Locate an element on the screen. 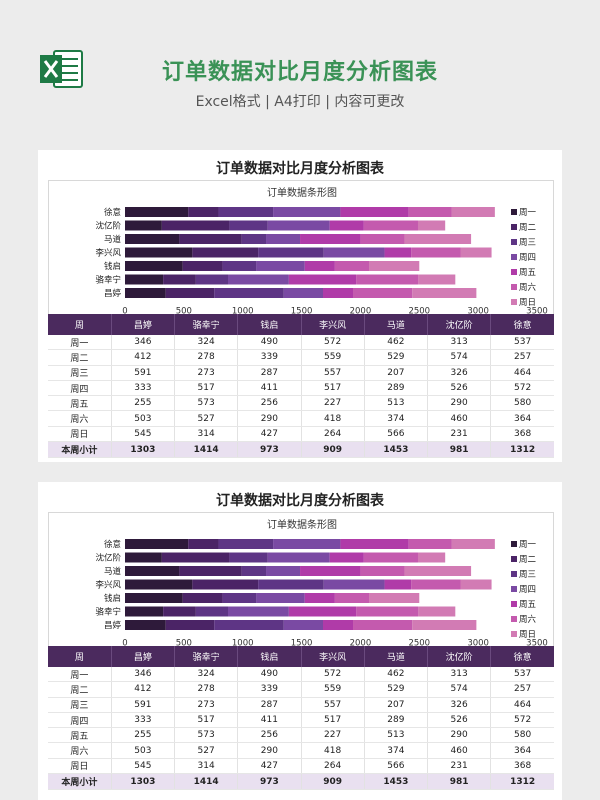 This screenshot has height=800, width=600. table-row: 周二 412 278 339 559 529 574 257 is located at coordinates (301, 689).